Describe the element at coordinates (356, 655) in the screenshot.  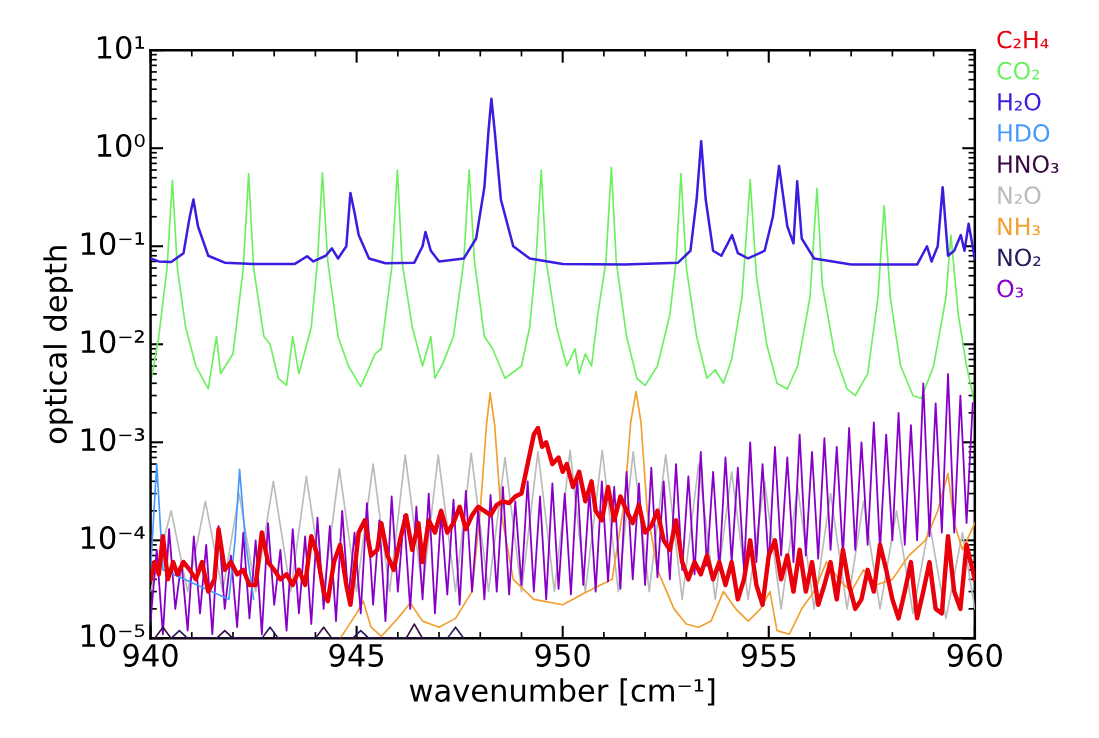
I see `x-tick-label: 945` at that location.